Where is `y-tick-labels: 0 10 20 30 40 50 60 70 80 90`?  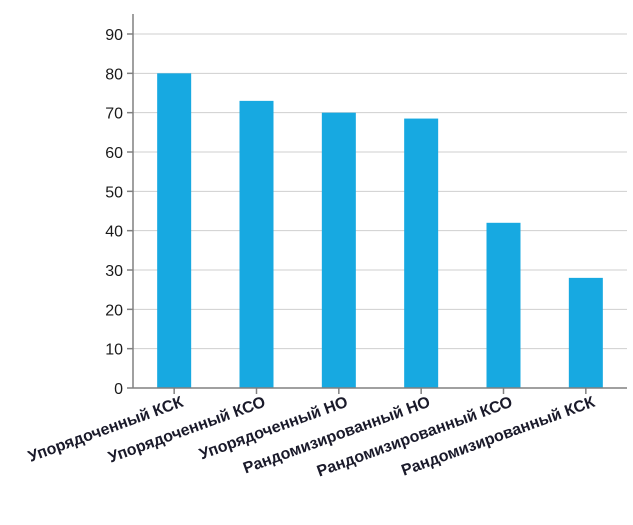 y-tick-labels: 0 10 20 30 40 50 60 70 80 90 is located at coordinates (119, 212).